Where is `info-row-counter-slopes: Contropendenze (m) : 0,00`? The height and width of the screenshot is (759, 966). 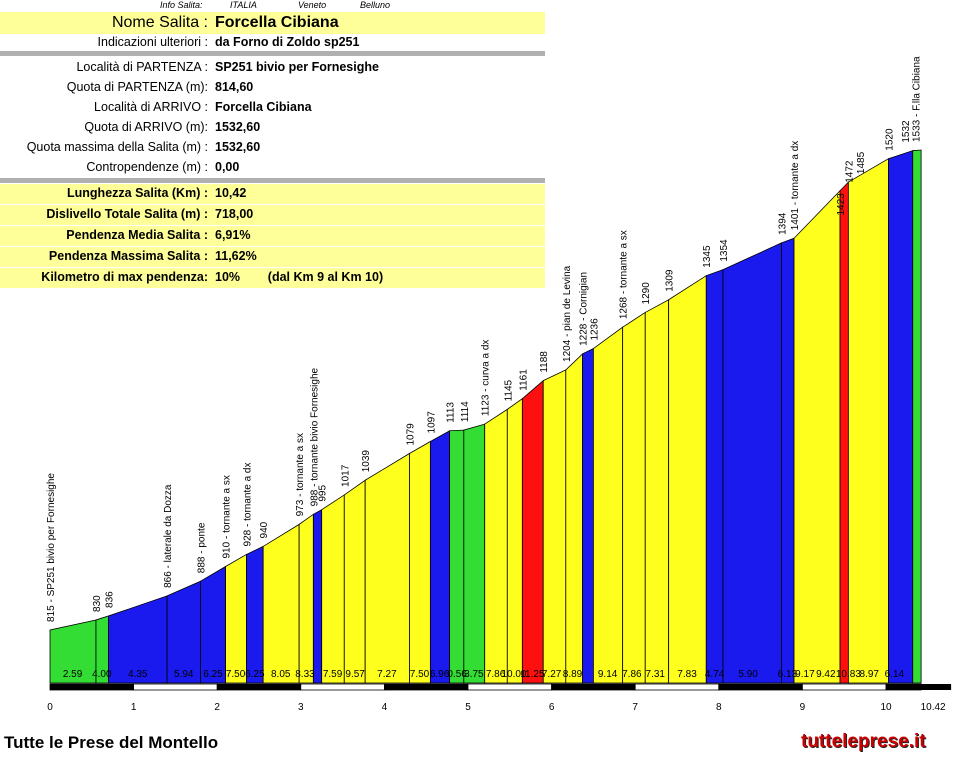
info-row-counter-slopes: Contropendenze (m) : 0,00 is located at coordinates (272, 168).